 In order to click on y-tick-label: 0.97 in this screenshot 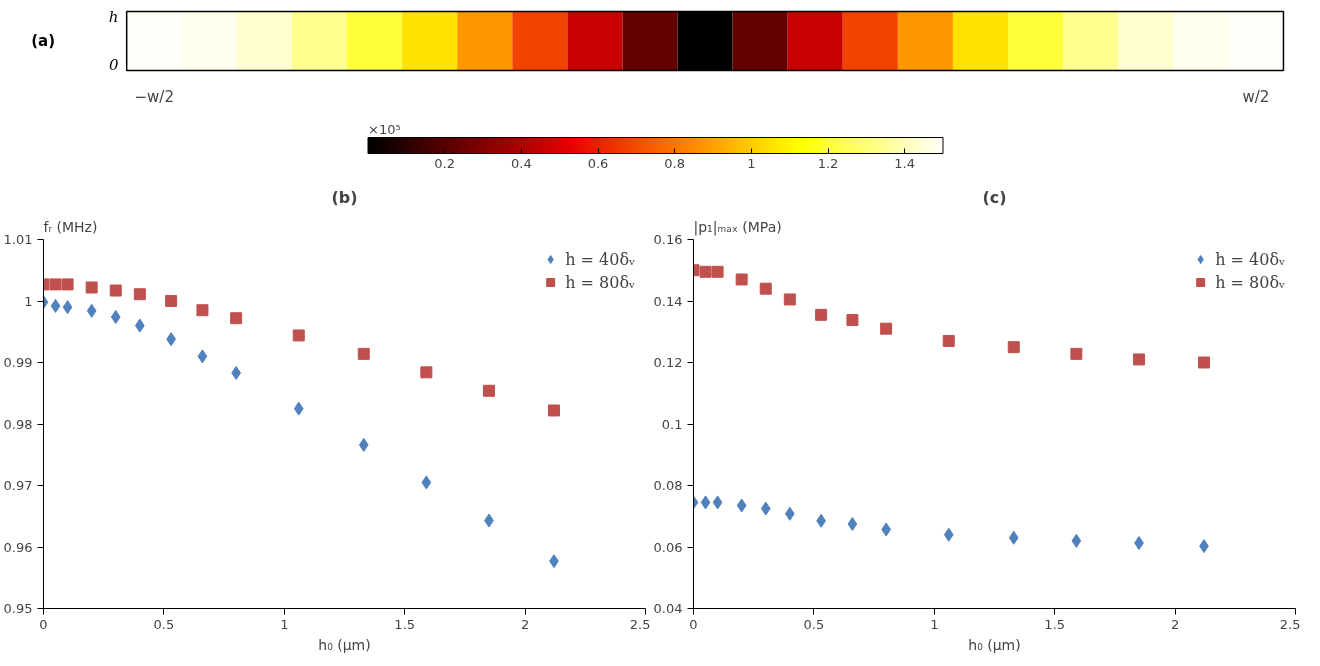, I will do `click(18, 485)`.